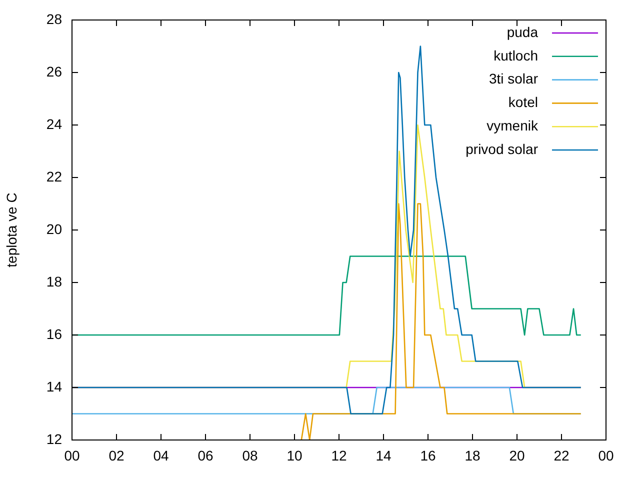  Describe the element at coordinates (384, 455) in the screenshot. I see `x-tick-label: 14` at that location.